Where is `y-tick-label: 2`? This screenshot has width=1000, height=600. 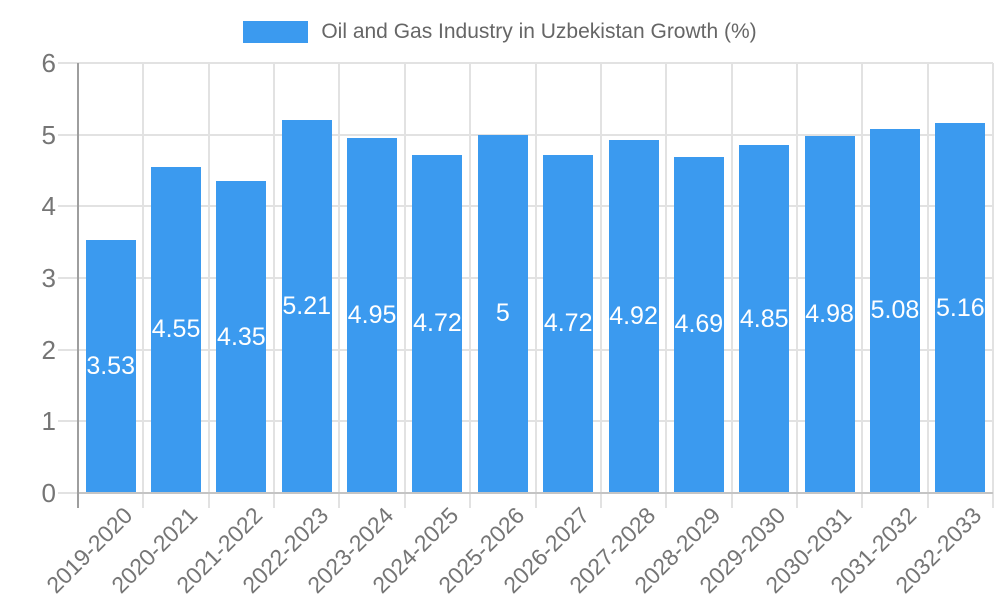
y-tick-label: 2 is located at coordinates (48, 349).